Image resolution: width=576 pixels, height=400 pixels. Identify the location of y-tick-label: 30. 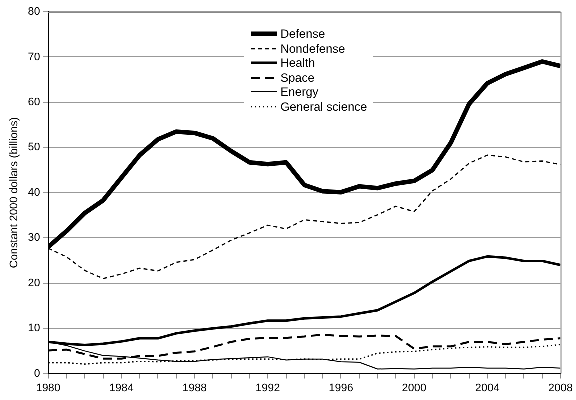
(34, 238).